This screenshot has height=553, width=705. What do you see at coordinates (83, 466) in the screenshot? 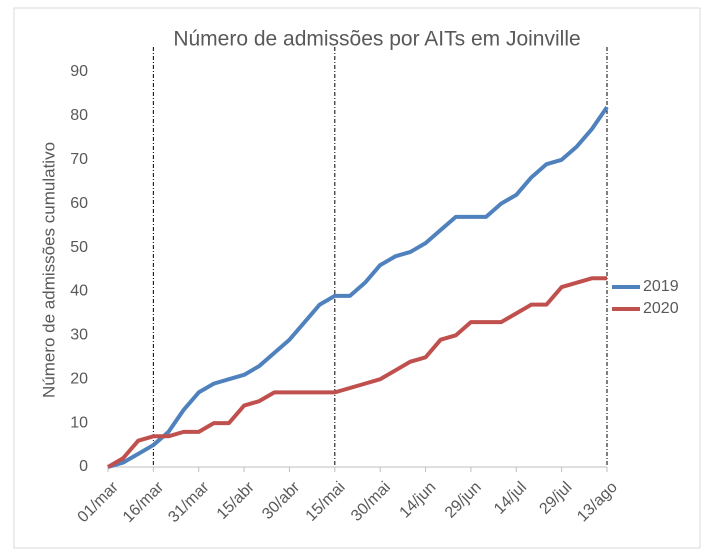
I see `y-tick-label: 0` at bounding box center [83, 466].